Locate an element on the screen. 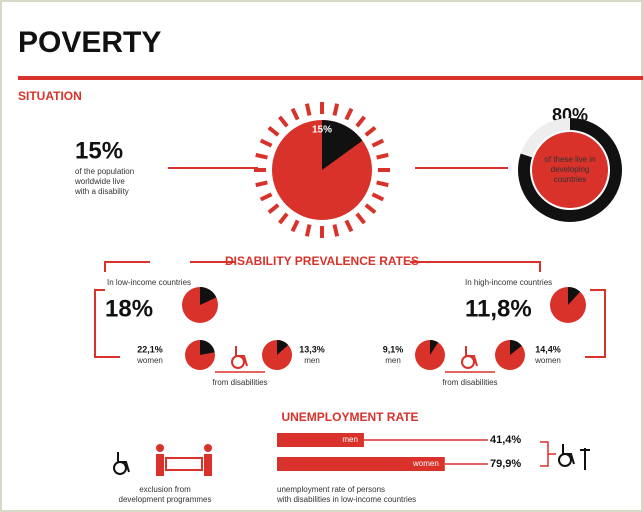 Image resolution: width=643 pixels, height=512 pixels. title: POVERTY is located at coordinates (89, 42).